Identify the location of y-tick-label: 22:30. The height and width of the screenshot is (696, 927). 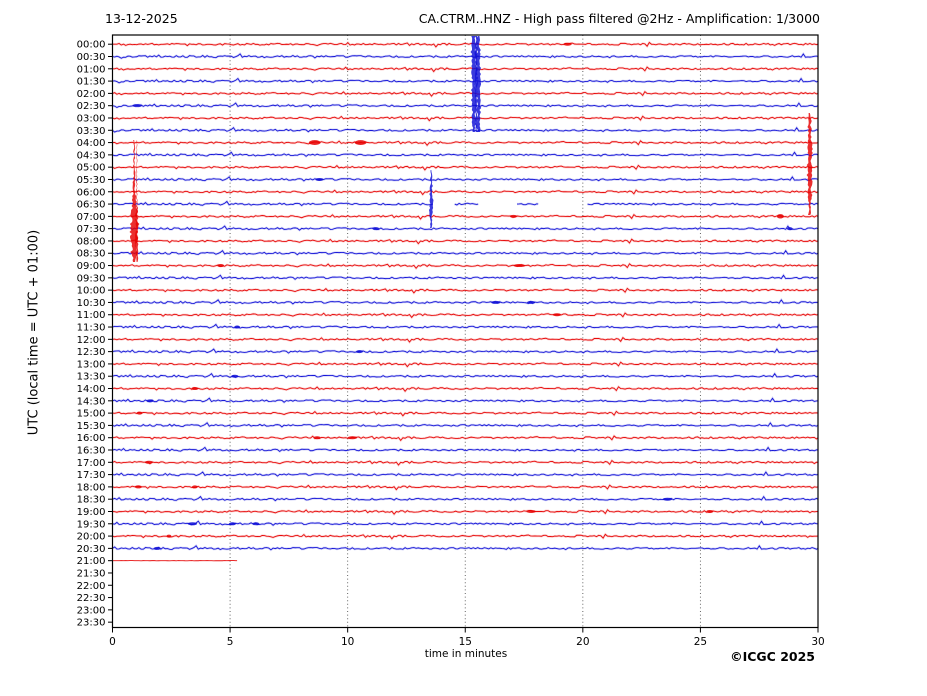
(91, 598).